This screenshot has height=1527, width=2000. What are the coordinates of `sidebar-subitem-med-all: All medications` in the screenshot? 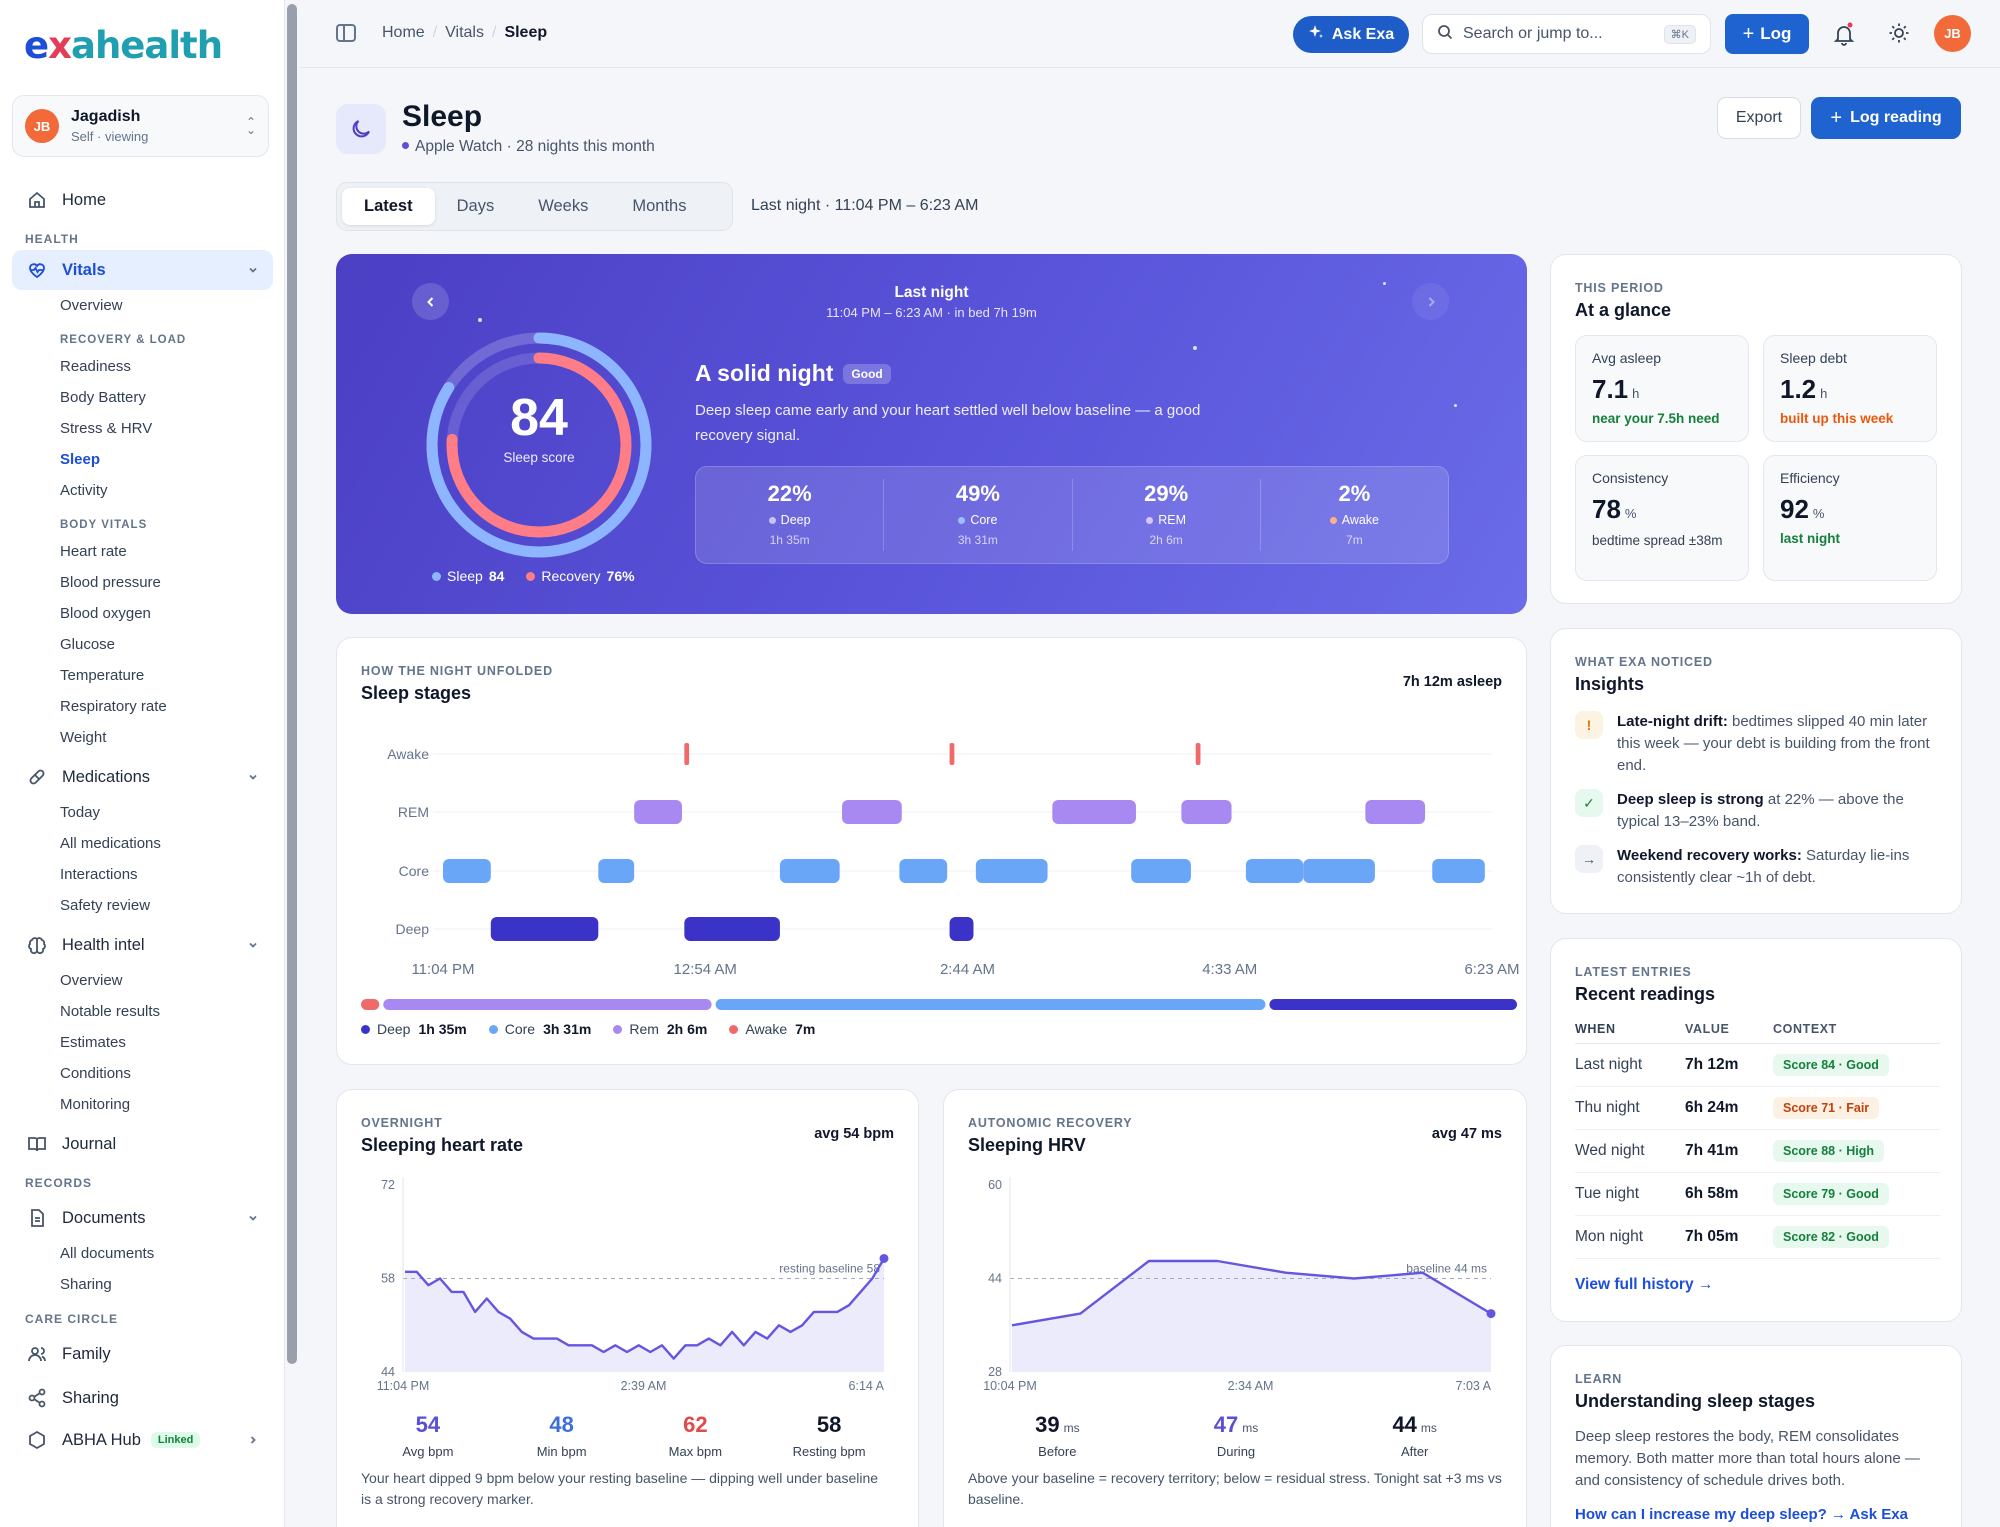 It's located at (110, 843).